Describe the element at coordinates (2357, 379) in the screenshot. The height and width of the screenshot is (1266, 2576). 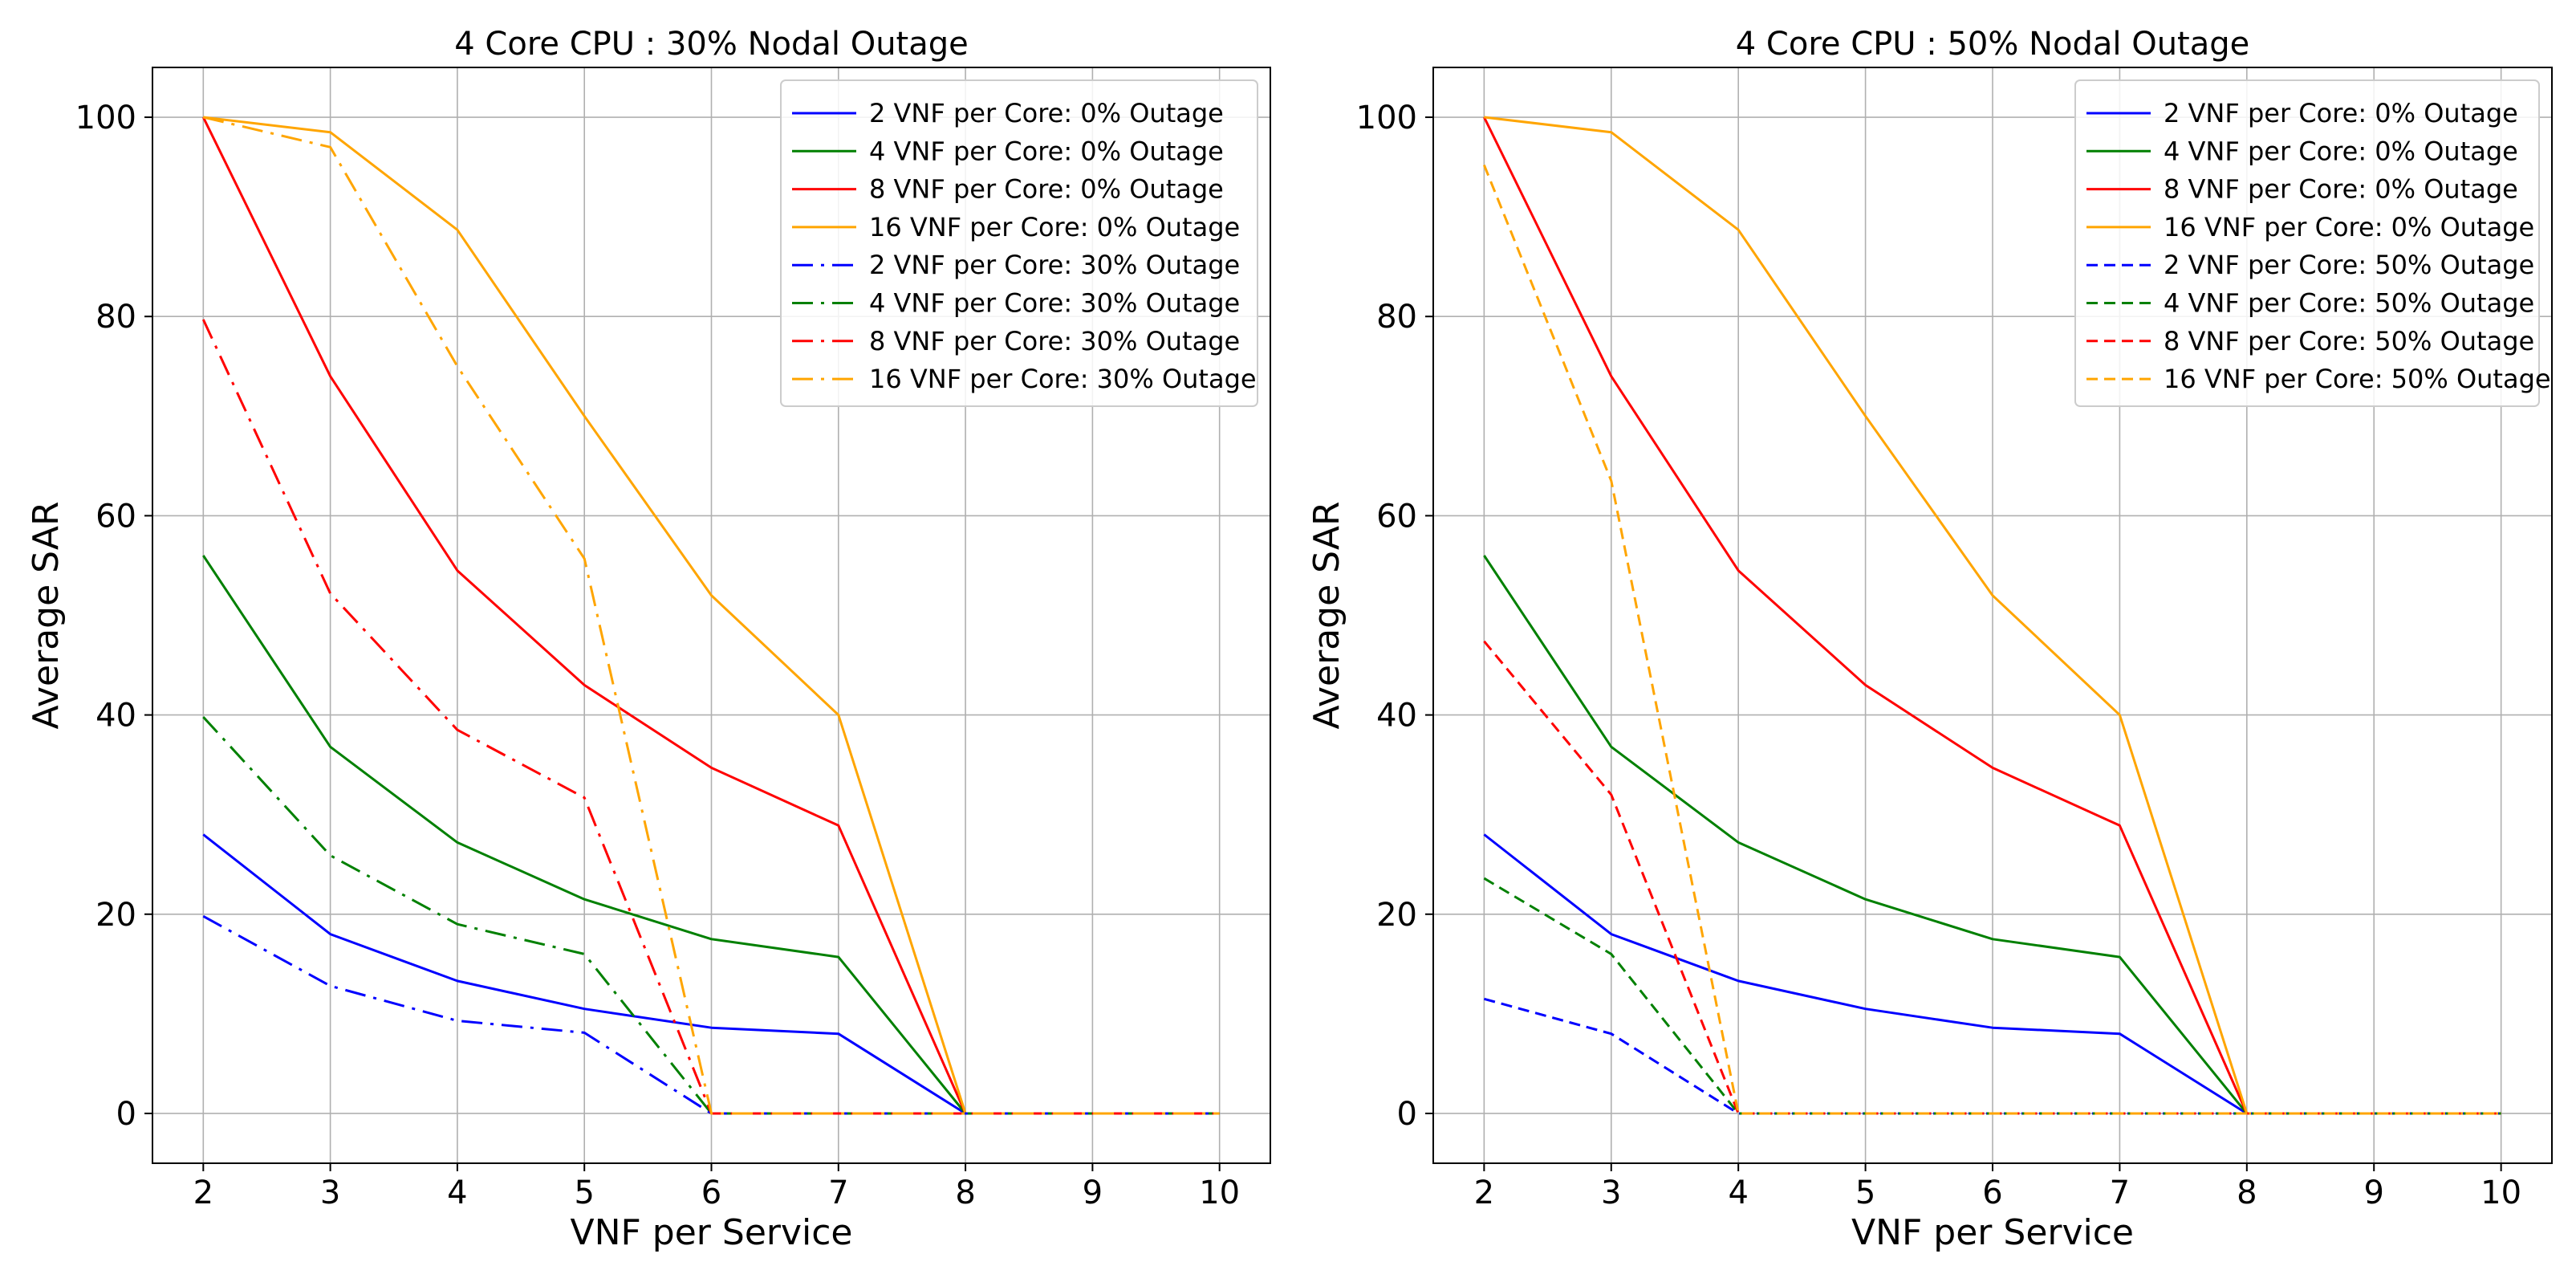
I see `legend-entry: 16 VNF per Core: 50% Outage` at that location.